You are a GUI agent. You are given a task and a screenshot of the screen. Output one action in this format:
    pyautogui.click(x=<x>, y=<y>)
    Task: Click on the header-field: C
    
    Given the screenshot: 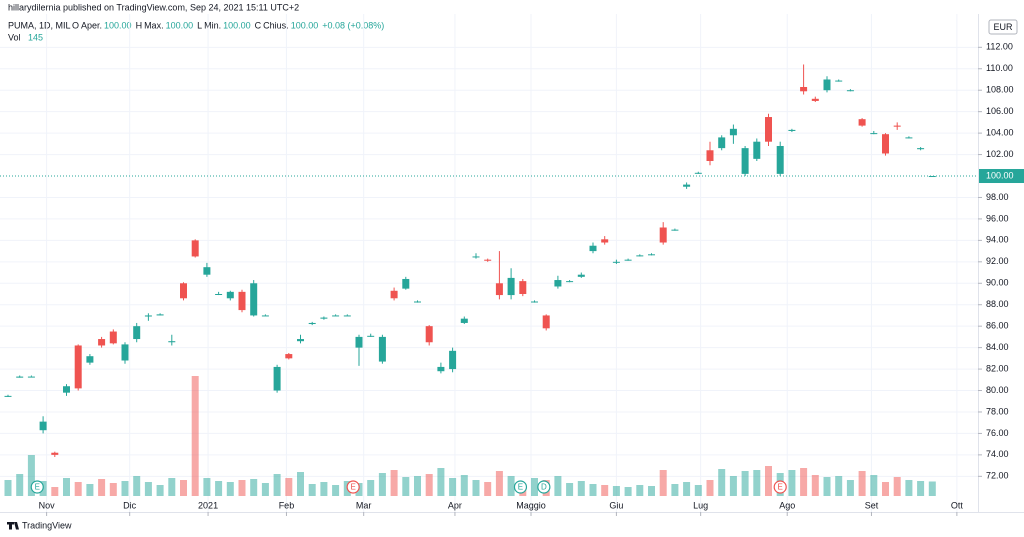 What is the action you would take?
    pyautogui.click(x=258, y=25)
    